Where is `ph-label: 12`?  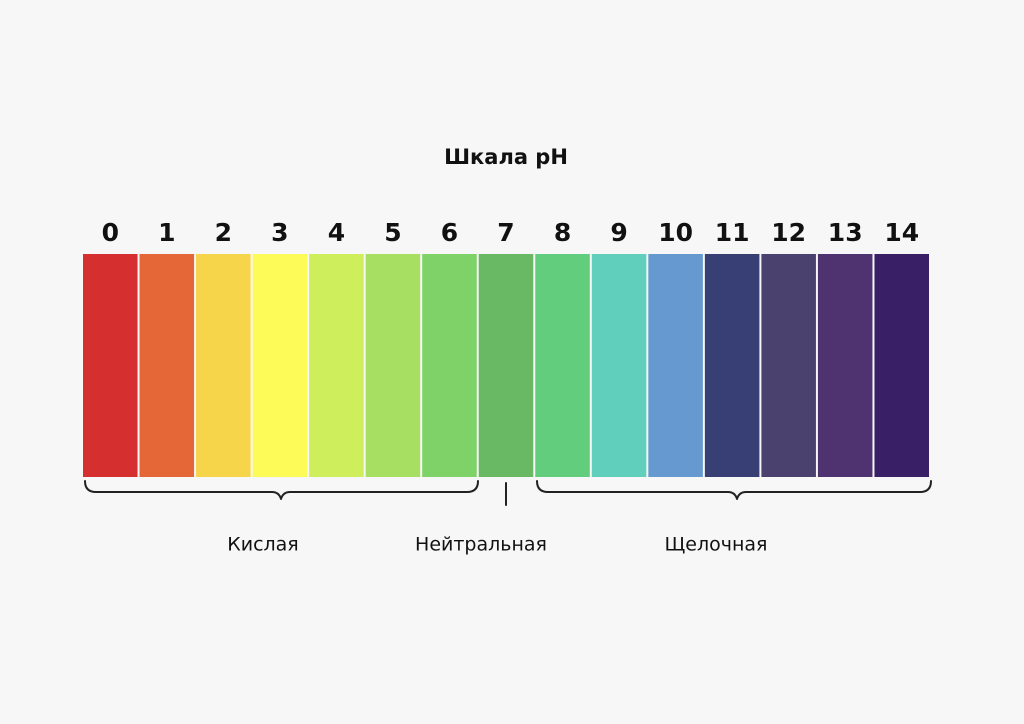 ph-label: 12 is located at coordinates (788, 232).